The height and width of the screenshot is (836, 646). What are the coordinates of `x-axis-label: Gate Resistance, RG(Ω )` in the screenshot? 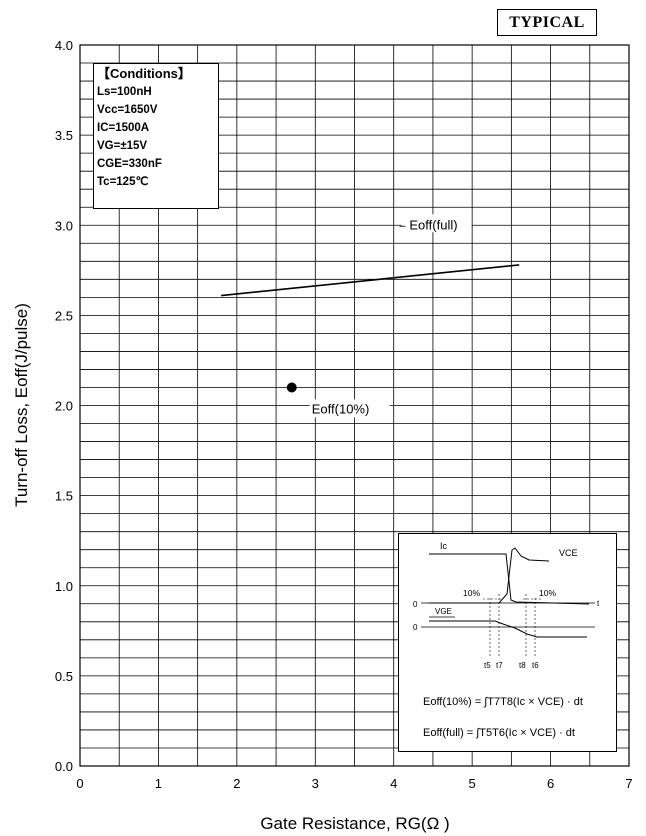 It's located at (354, 823).